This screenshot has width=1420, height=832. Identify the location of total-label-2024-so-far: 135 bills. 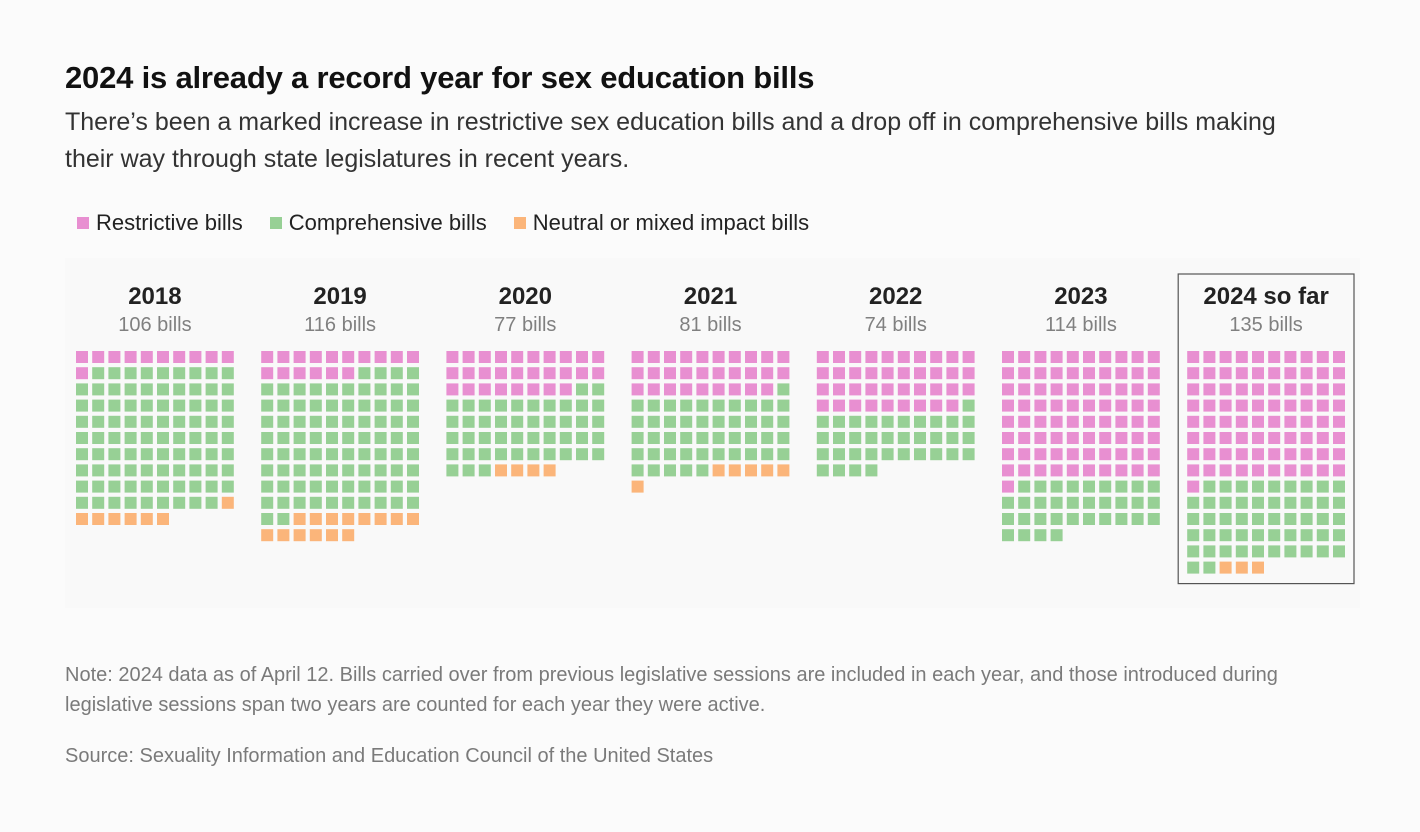
(1265, 325).